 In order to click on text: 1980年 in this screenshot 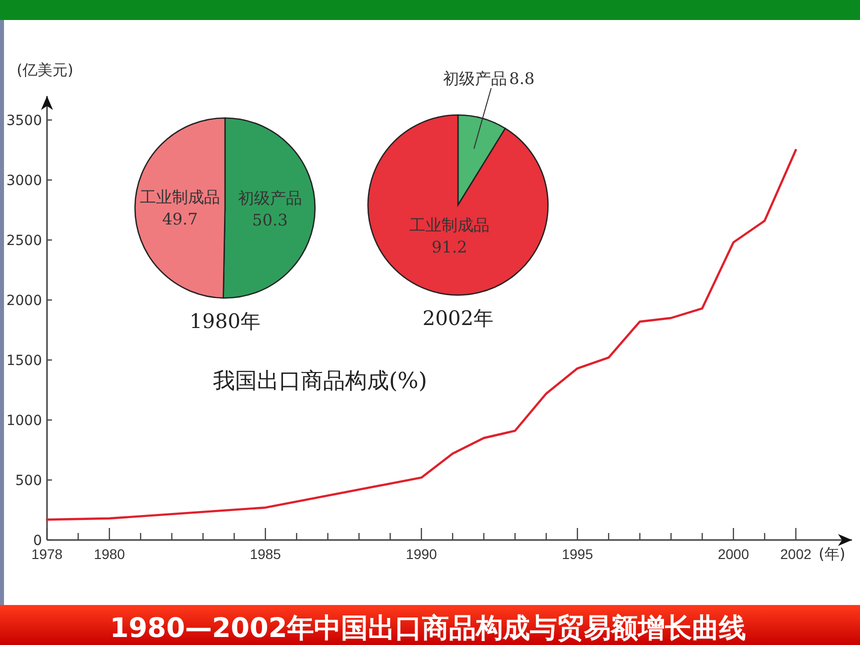, I will do `click(225, 321)`.